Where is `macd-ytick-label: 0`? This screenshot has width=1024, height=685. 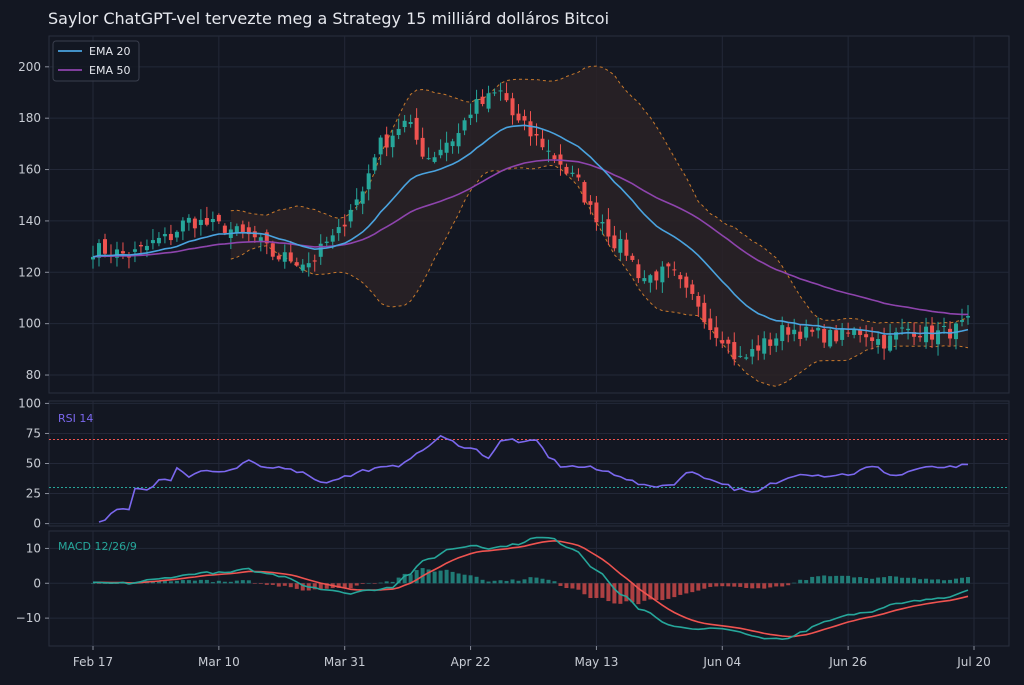 macd-ytick-label: 0 is located at coordinates (37, 583).